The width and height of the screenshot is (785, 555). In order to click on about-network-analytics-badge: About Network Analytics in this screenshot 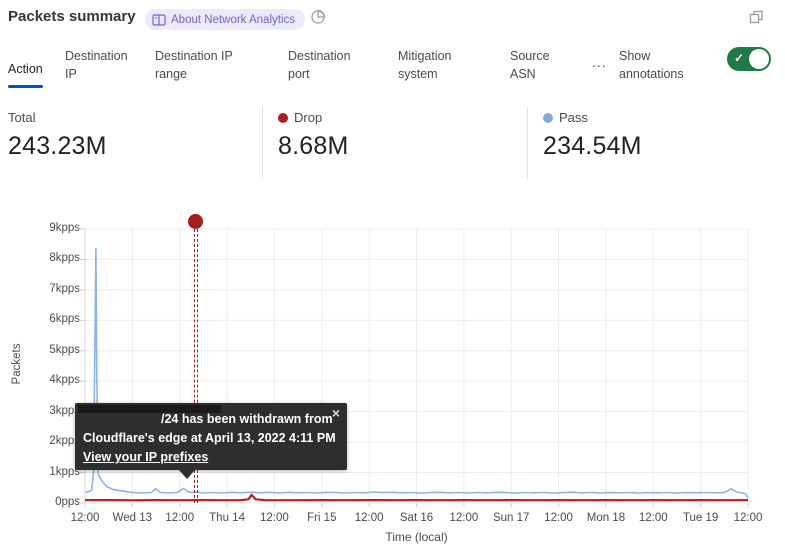, I will do `click(225, 19)`.